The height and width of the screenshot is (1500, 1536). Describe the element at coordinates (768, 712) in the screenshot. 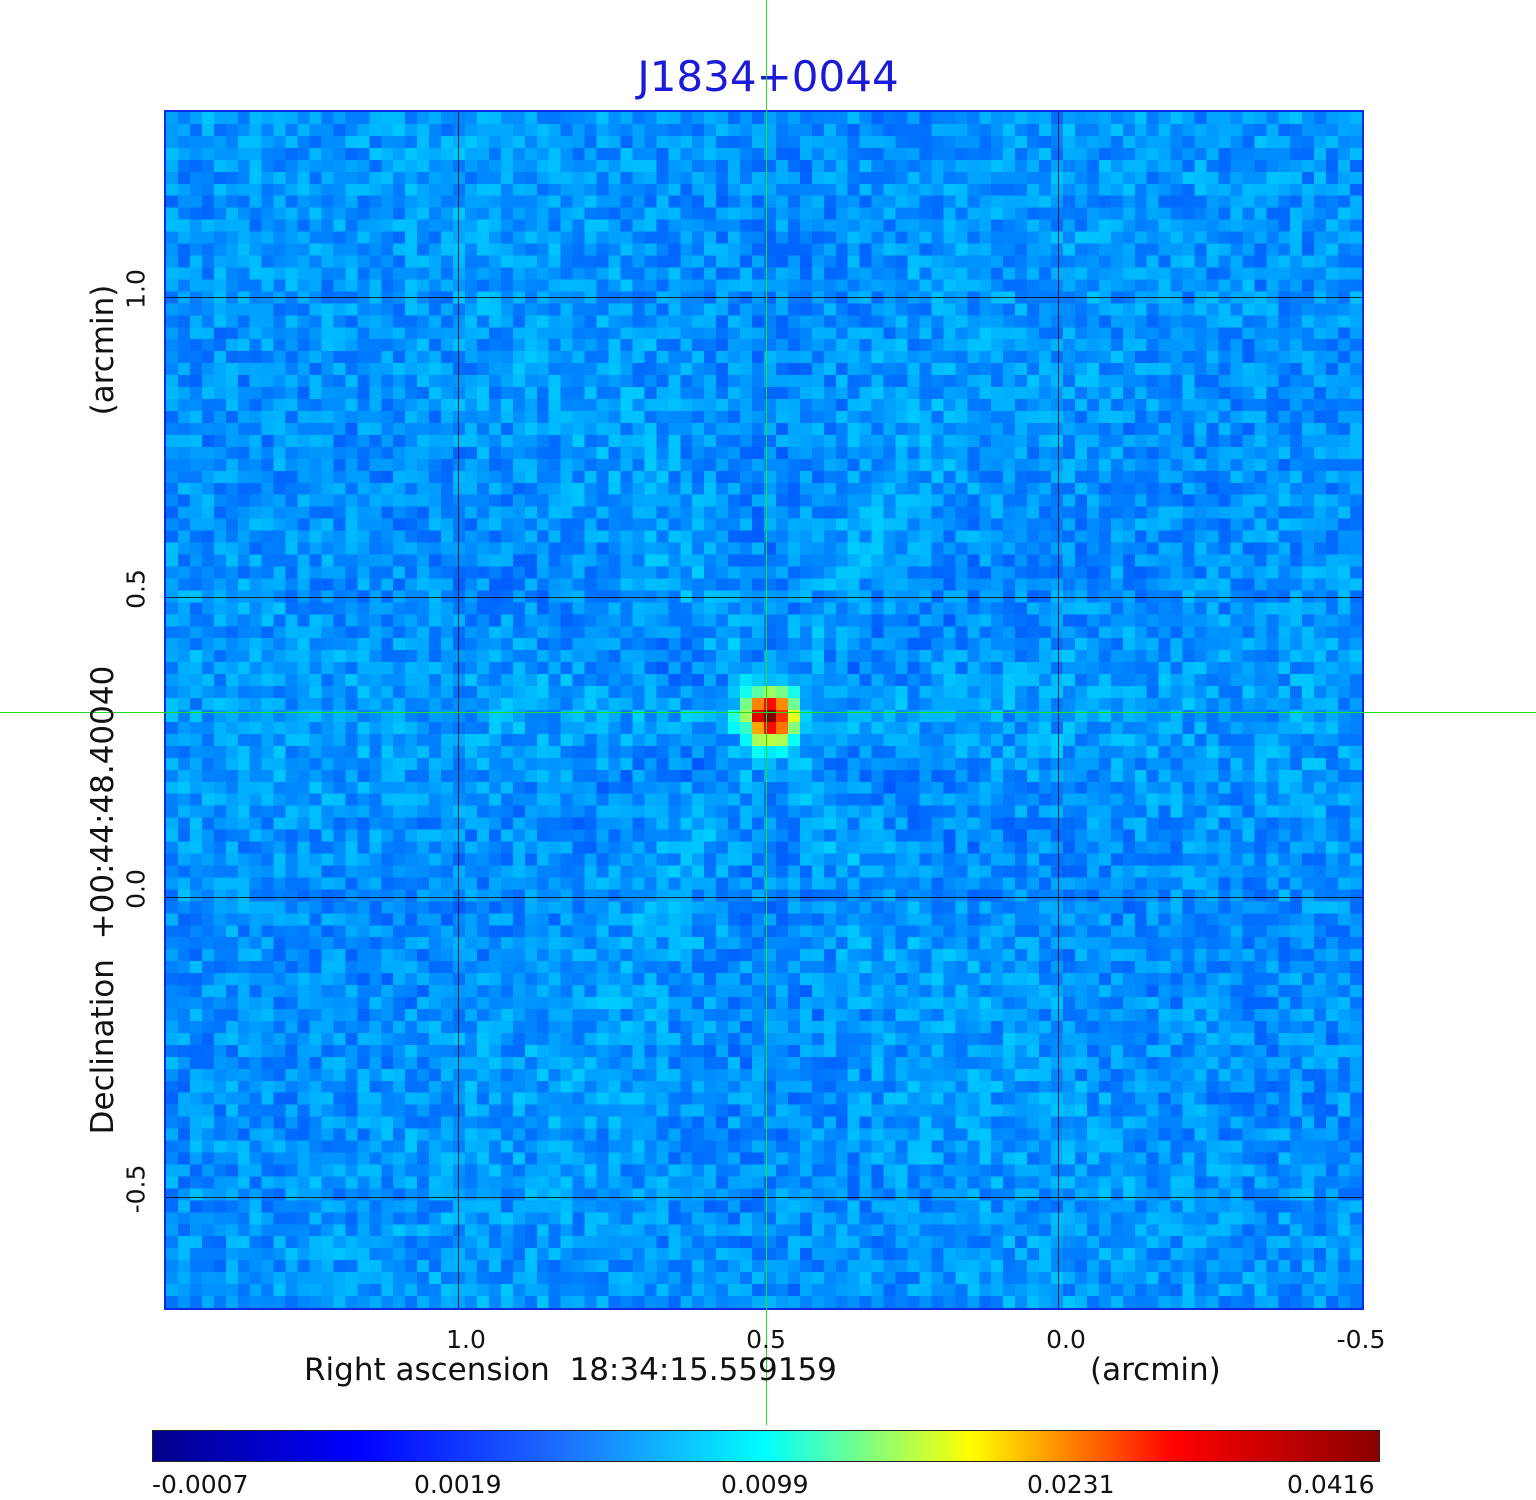

I see `crosshair-horizontal` at that location.